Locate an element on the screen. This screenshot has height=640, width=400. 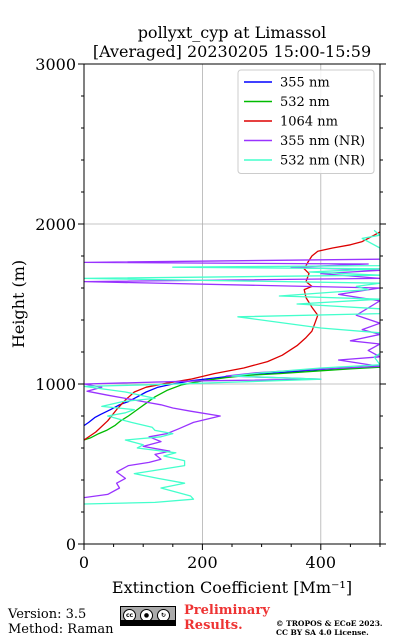
legend-label-1: 532 nm is located at coordinates (305, 102).